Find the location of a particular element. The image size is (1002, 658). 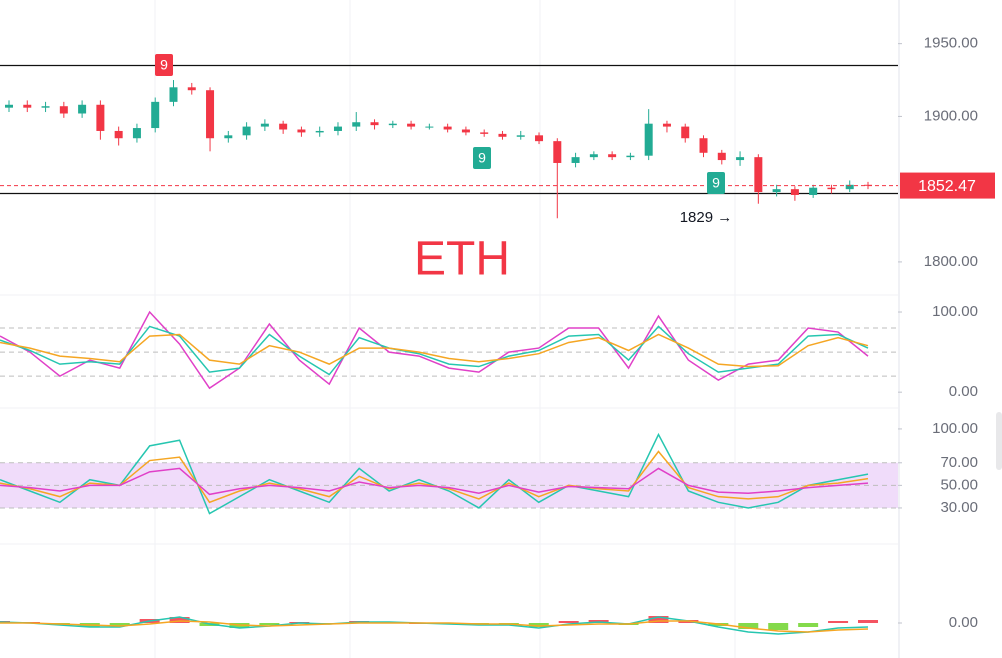

chart-title: ETH is located at coordinates (462, 259).